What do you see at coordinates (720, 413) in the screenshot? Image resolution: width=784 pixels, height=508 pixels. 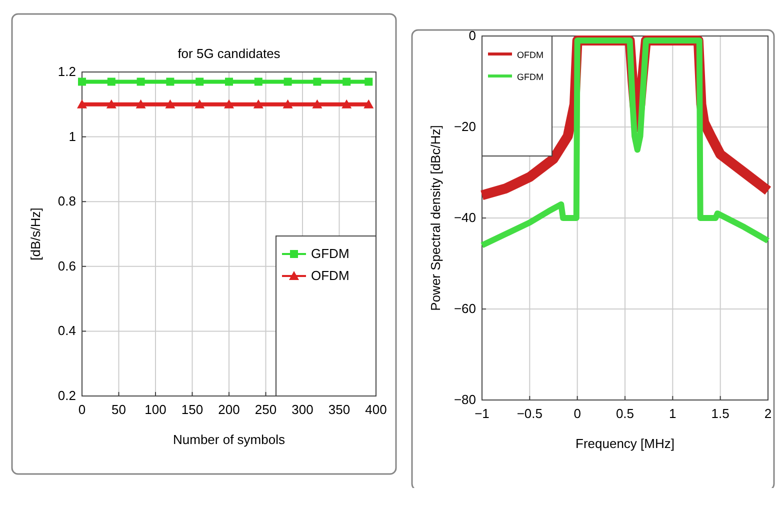 I see `x-tick-label: 1.5` at bounding box center [720, 413].